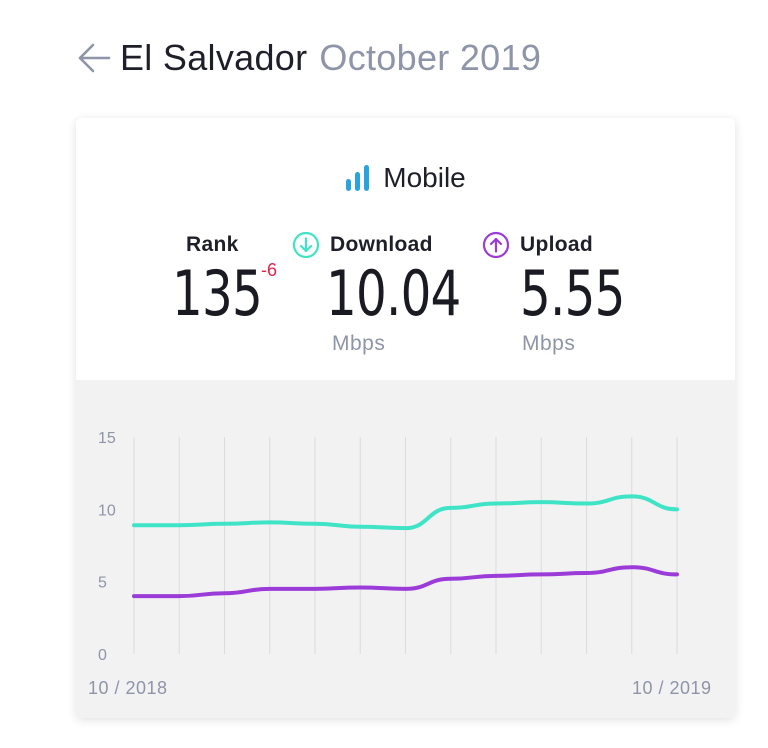  What do you see at coordinates (358, 178) in the screenshot?
I see `signal-bars-icon` at bounding box center [358, 178].